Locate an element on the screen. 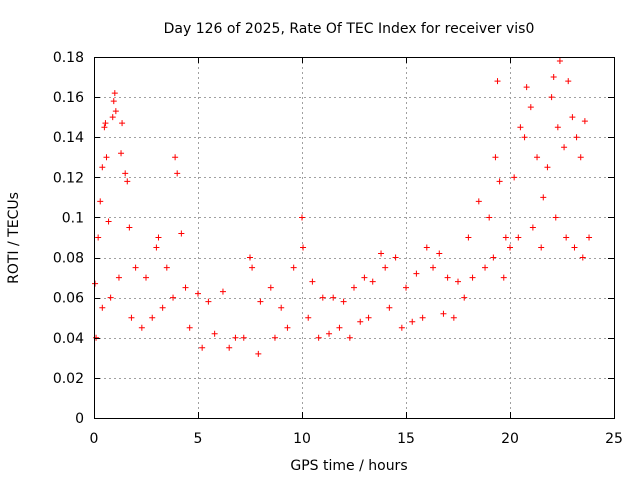  y-tick-label: 0.16 is located at coordinates (68, 98).